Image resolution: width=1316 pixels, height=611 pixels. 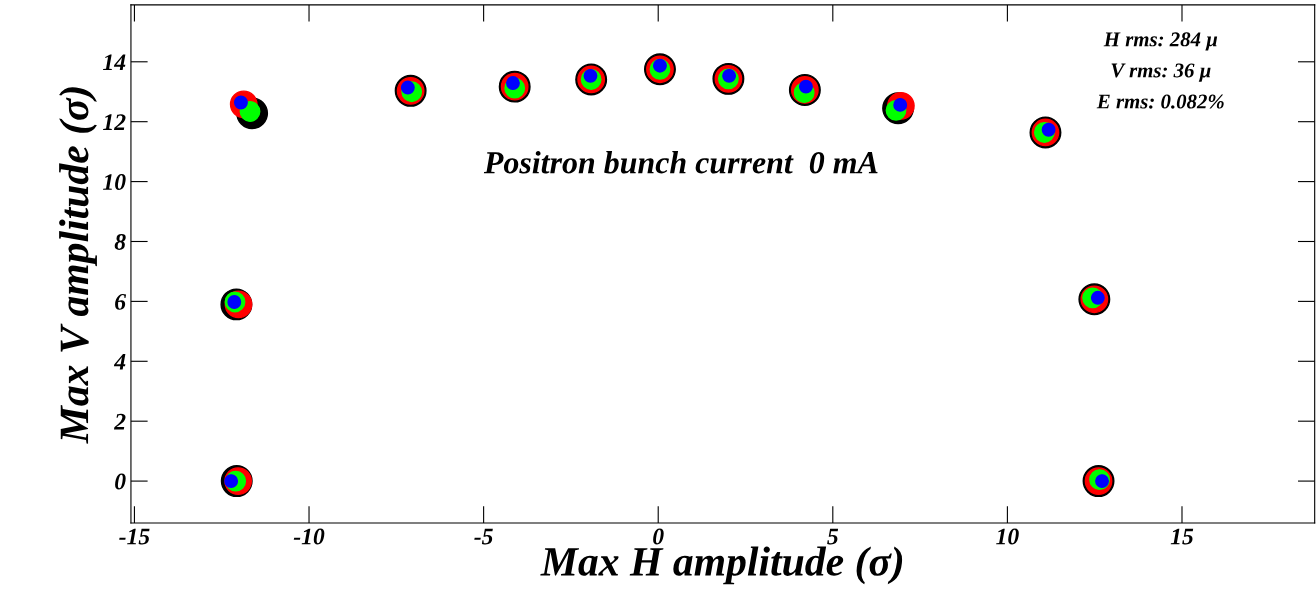 I want to click on x-tick-label: 10, so click(x=1007, y=536).